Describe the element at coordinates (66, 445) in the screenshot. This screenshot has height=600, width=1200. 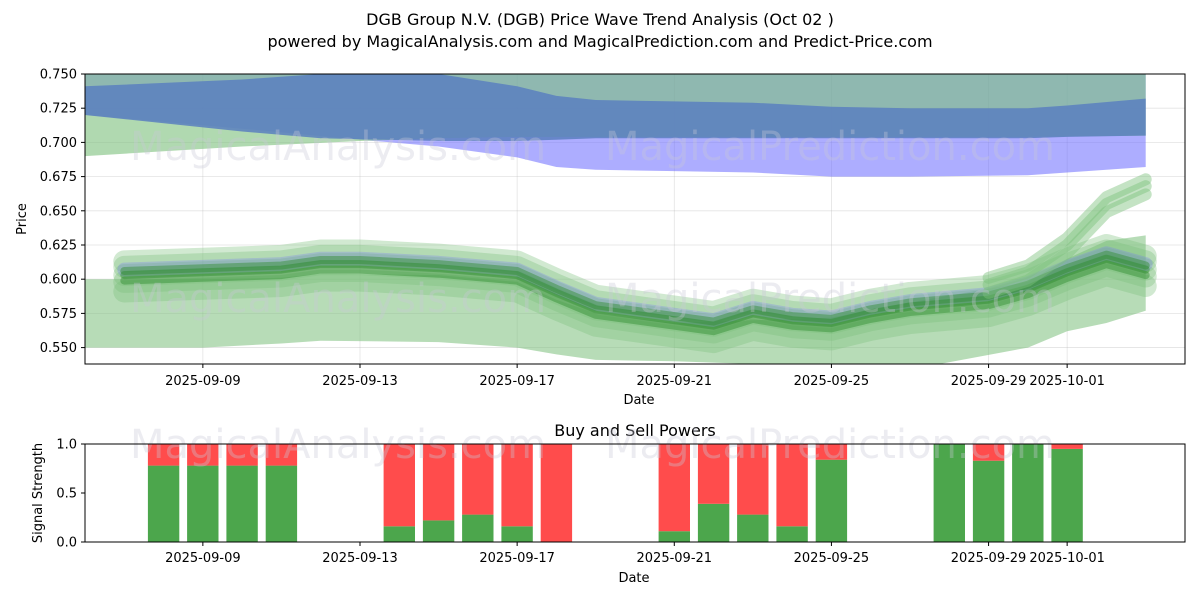
I see `buy-sell-y-tick-label: 1.0` at that location.